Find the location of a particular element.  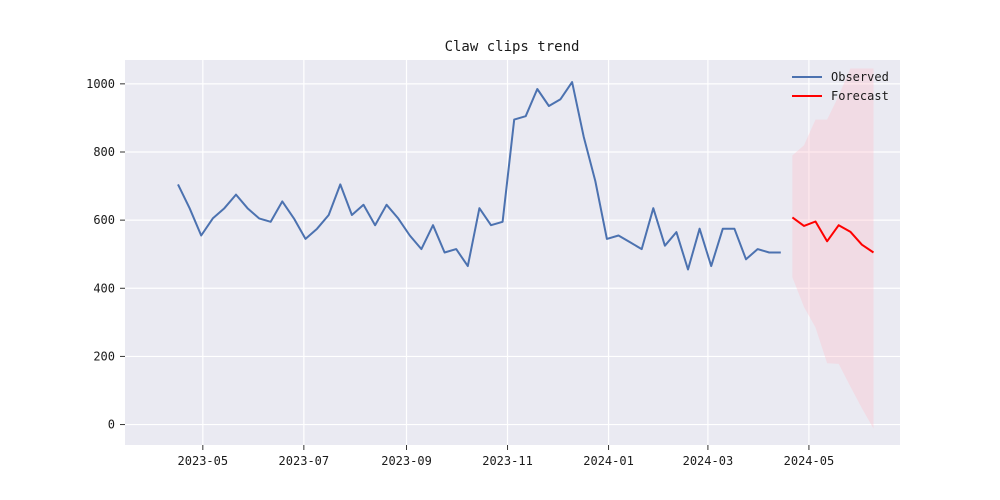

y-tick-label: 200 is located at coordinates (104, 356).